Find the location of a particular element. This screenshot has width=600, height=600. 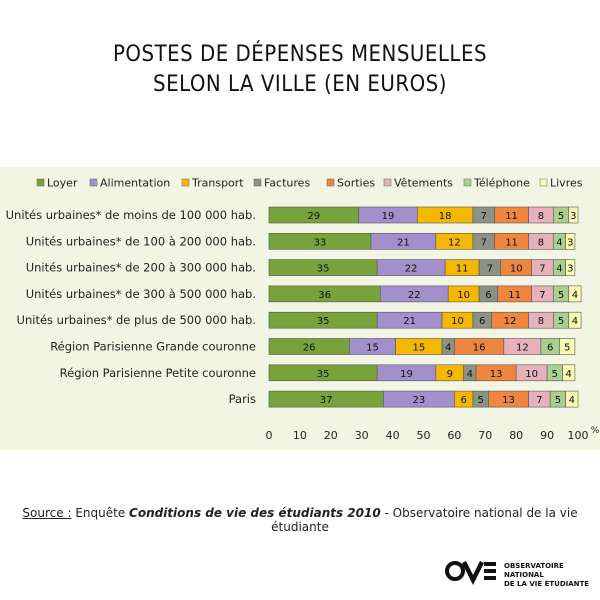

source-prefix: Enquête is located at coordinates (100, 513).